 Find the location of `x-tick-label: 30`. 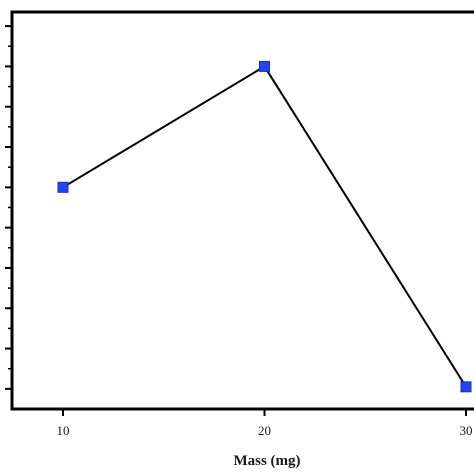

x-tick-label: 30 is located at coordinates (466, 430).